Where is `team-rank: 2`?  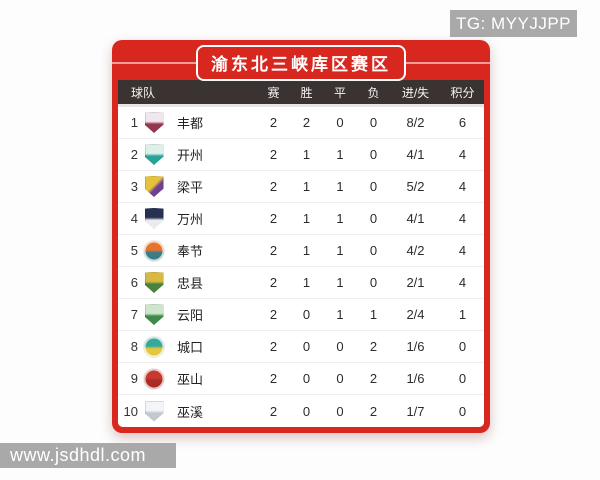 team-rank: 2 is located at coordinates (134, 154).